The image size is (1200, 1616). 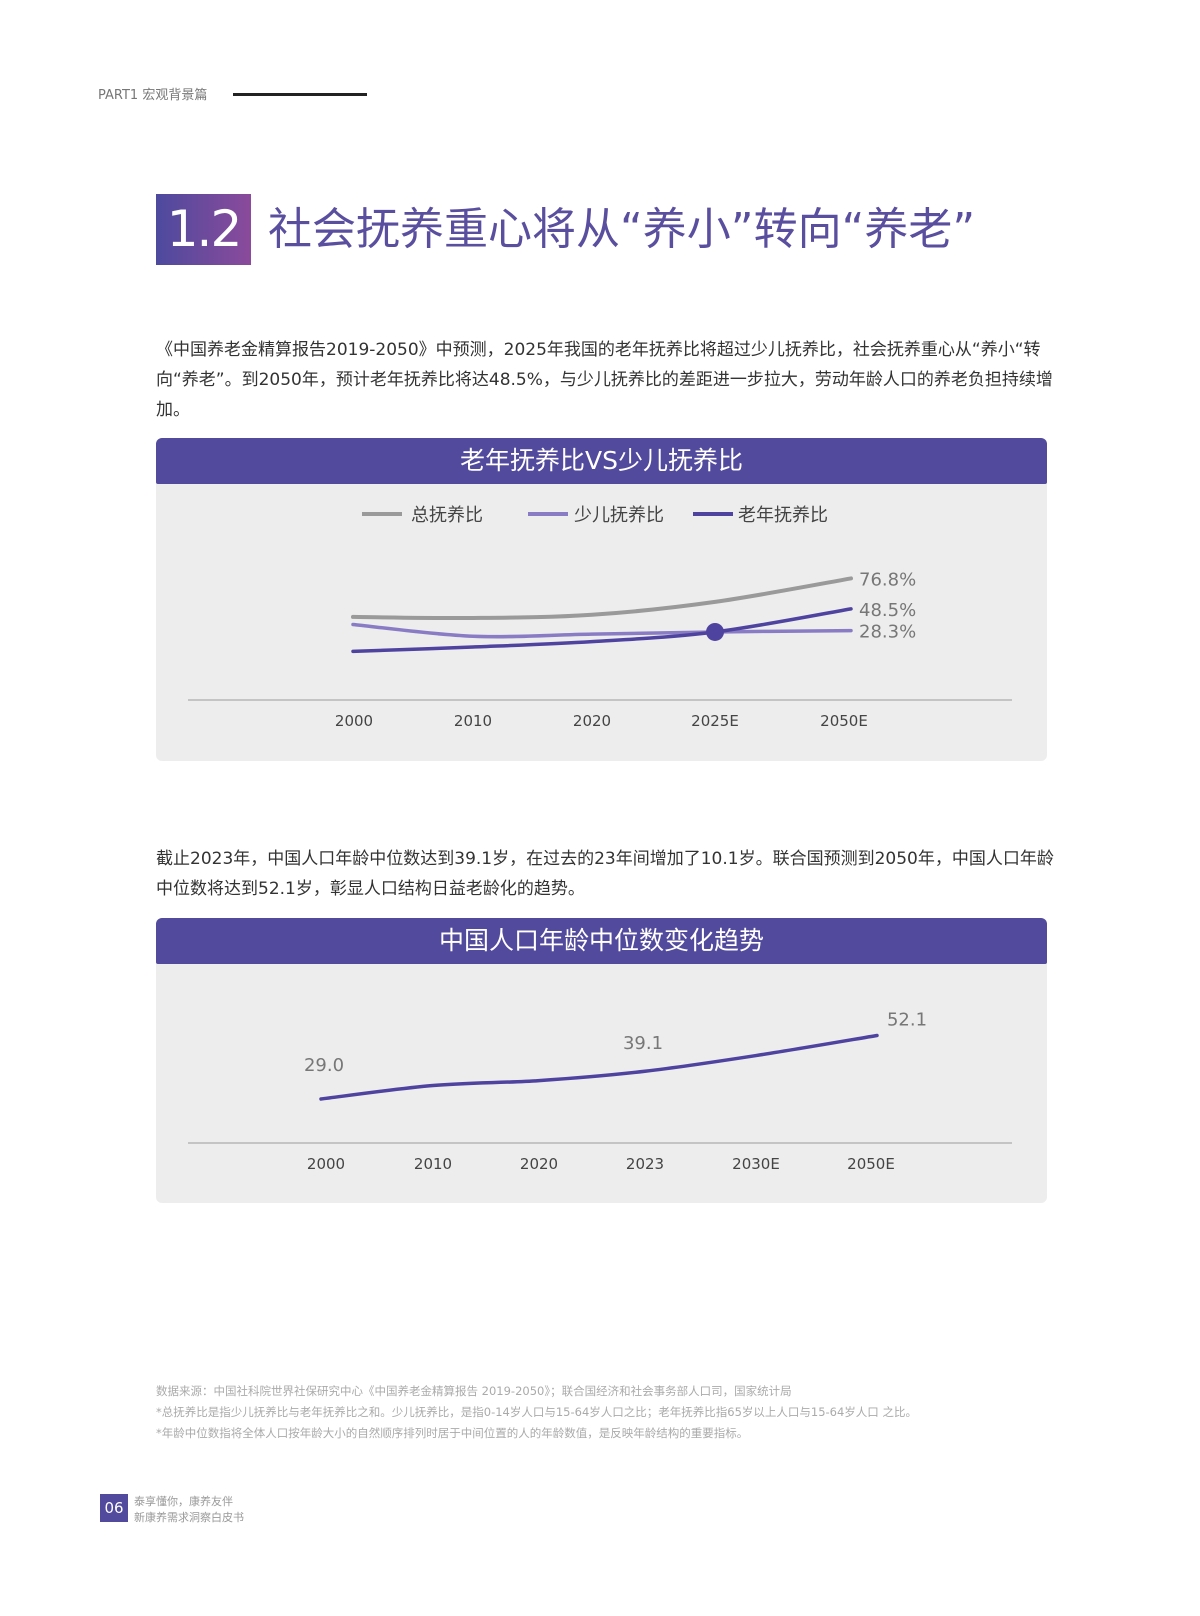 I want to click on x-tick-label: 2023, so click(x=645, y=1164).